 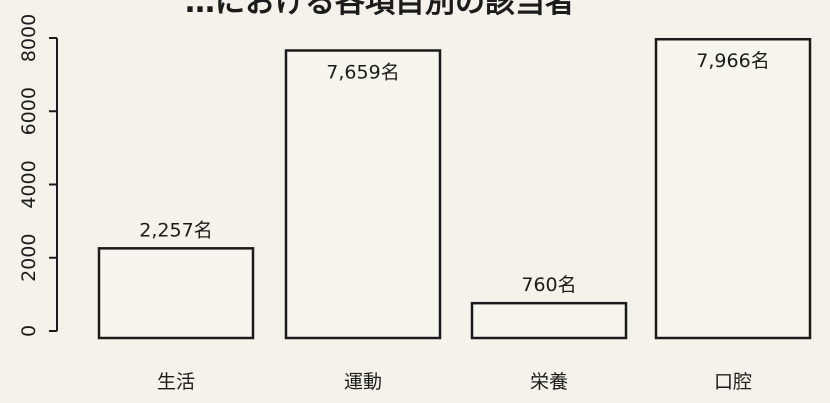 What do you see at coordinates (548, 285) in the screenshot?
I see `data-label-3: 760名` at bounding box center [548, 285].